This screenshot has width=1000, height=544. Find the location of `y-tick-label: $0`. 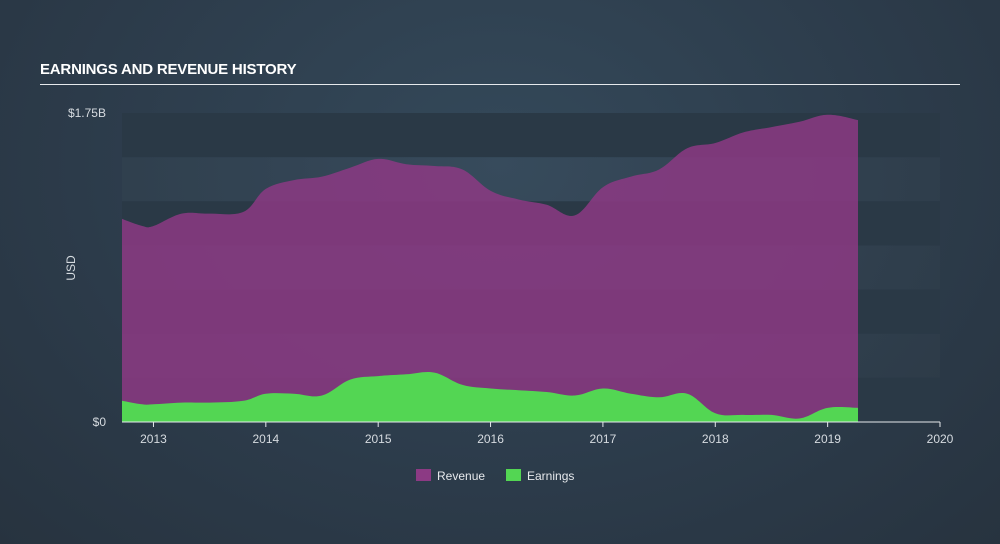

y-tick-label: $0 is located at coordinates (100, 422).